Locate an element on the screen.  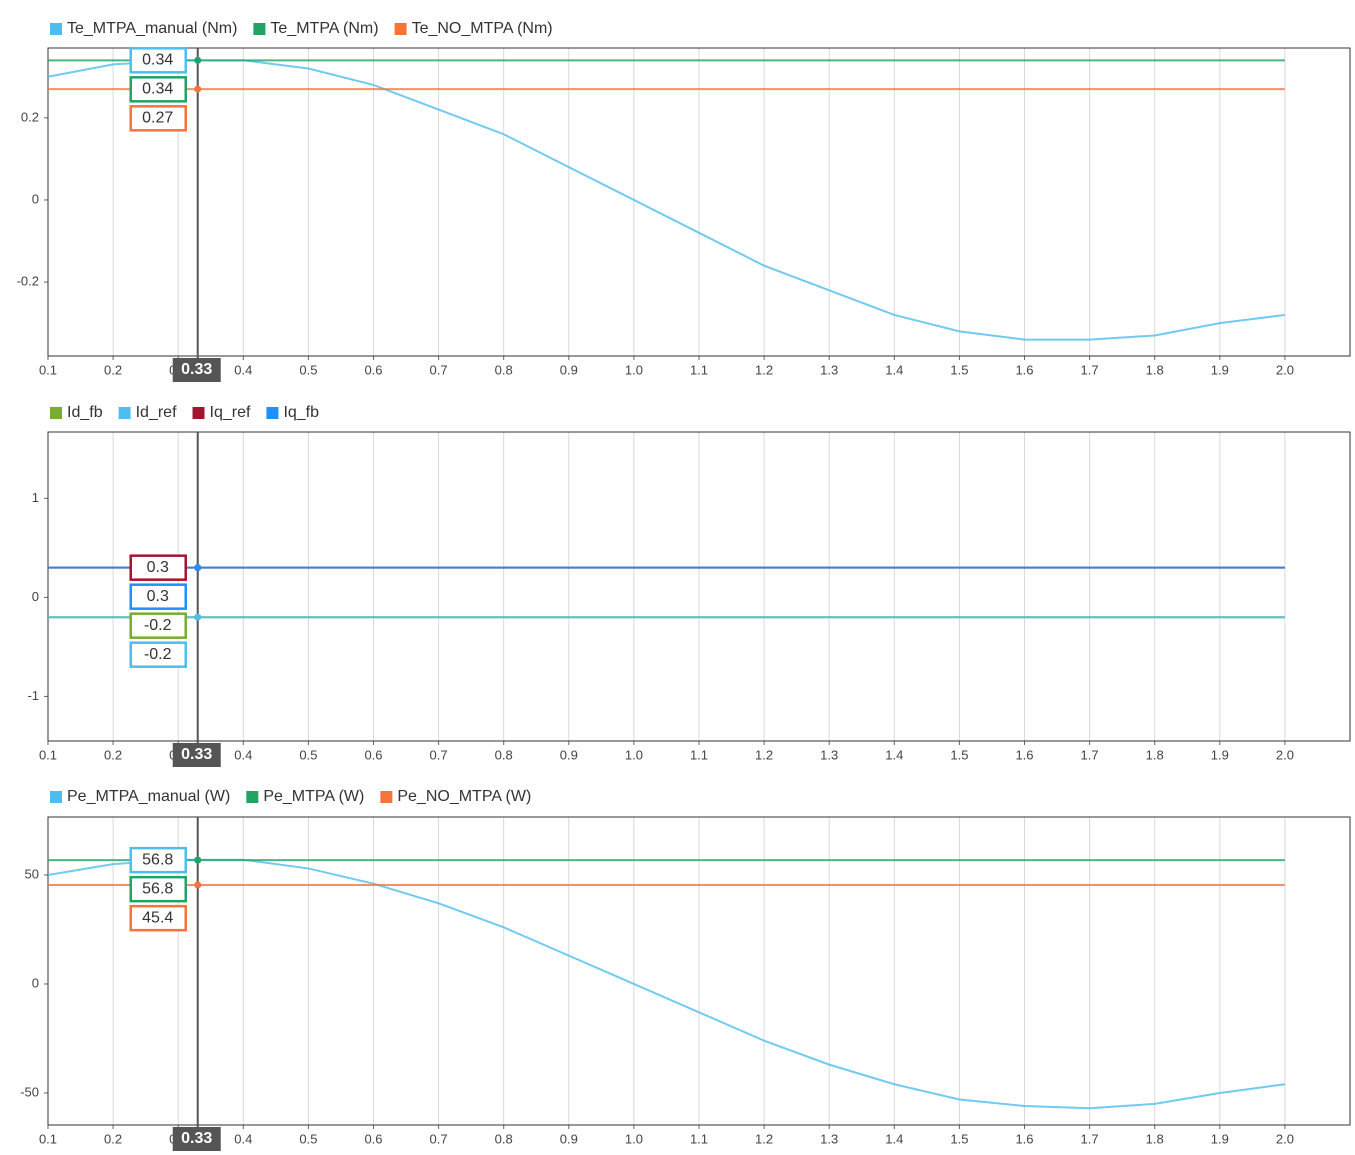
readout-value: 0.34 is located at coordinates (157, 89).